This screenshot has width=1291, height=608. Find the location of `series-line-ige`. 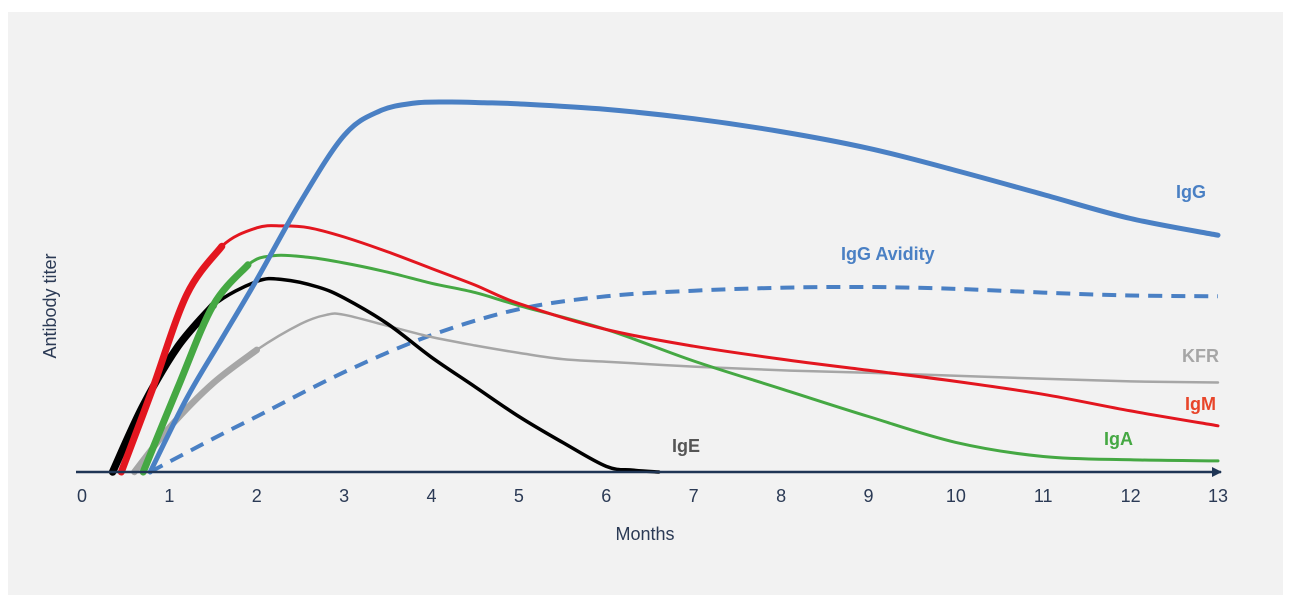

series-line-ige is located at coordinates (385, 375).